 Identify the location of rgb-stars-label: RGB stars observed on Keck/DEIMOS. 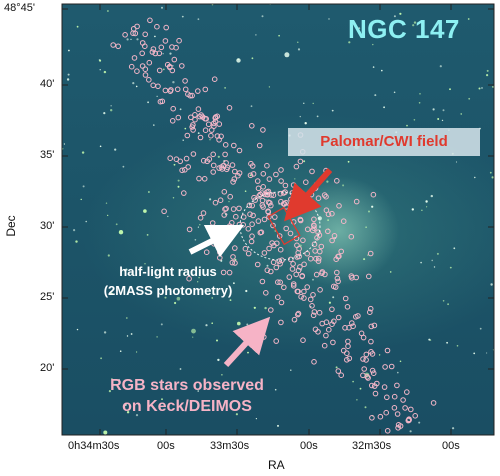
(187, 396).